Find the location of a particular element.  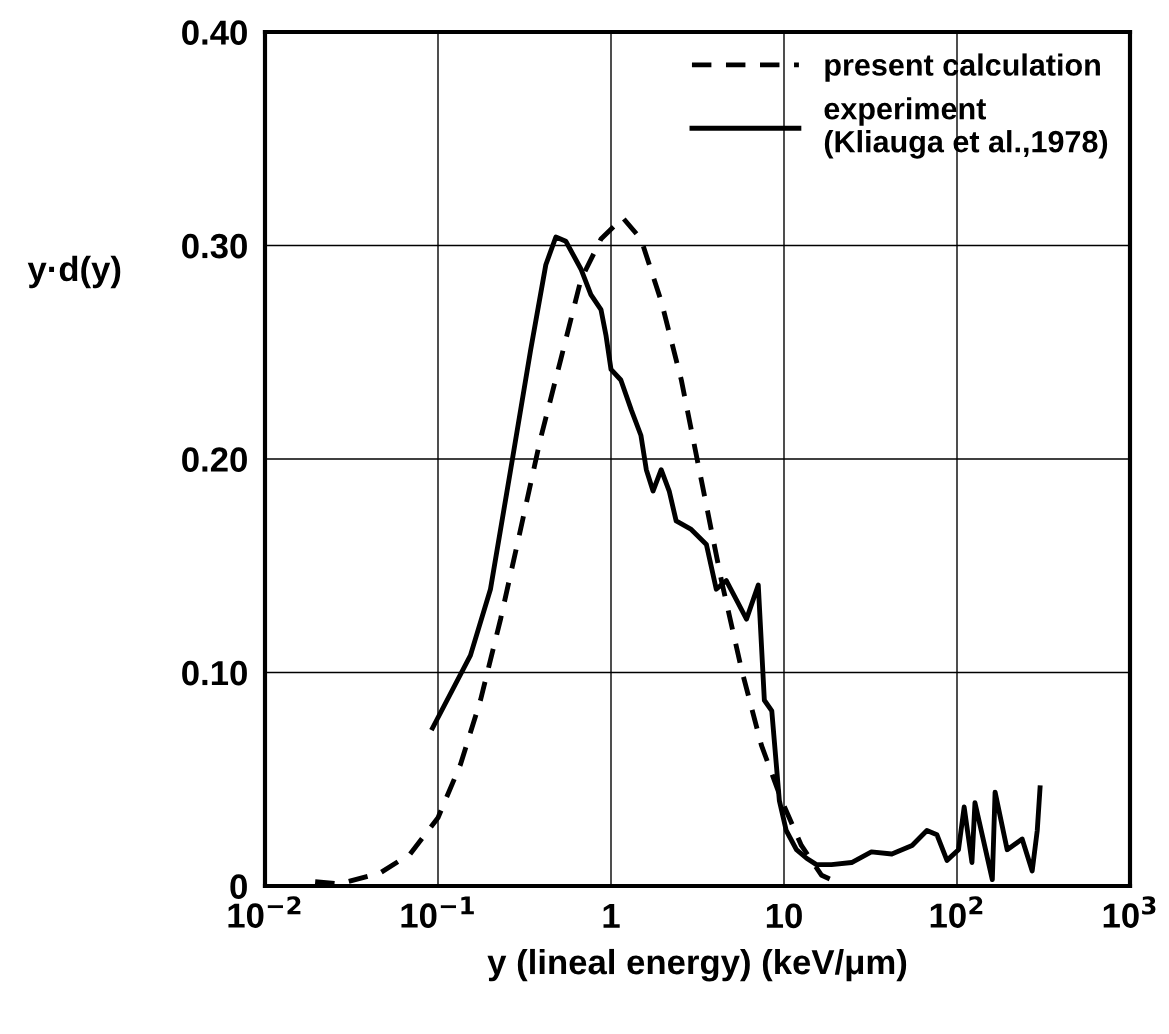

y-tick-label: 0.30 is located at coordinates (214, 246).